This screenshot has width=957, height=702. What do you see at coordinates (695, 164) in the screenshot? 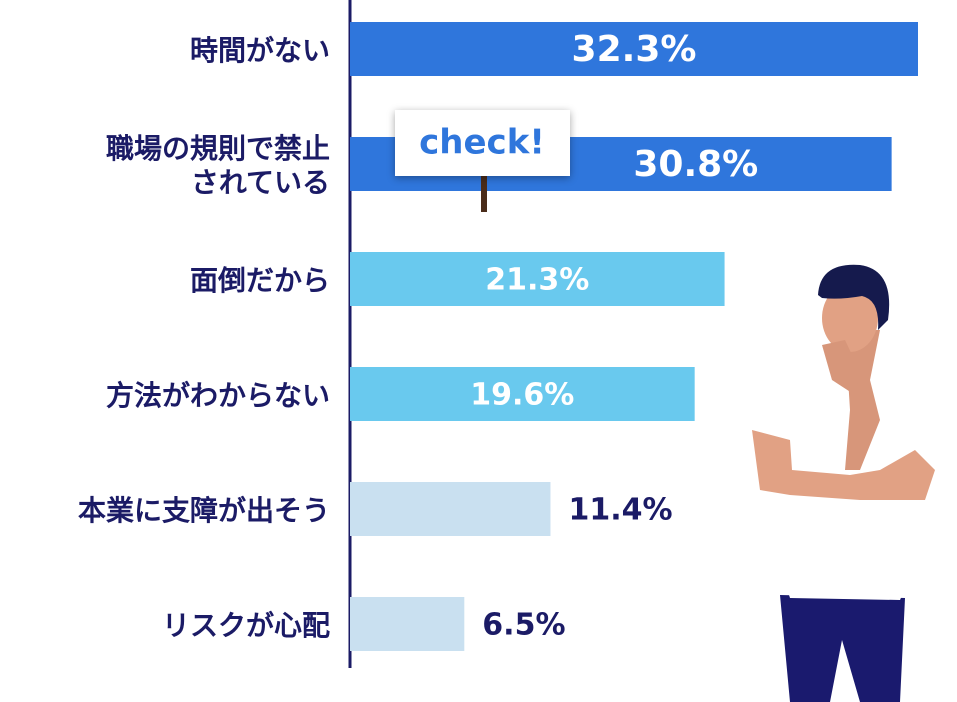
I see `value-label: 30.8%` at bounding box center [695, 164].